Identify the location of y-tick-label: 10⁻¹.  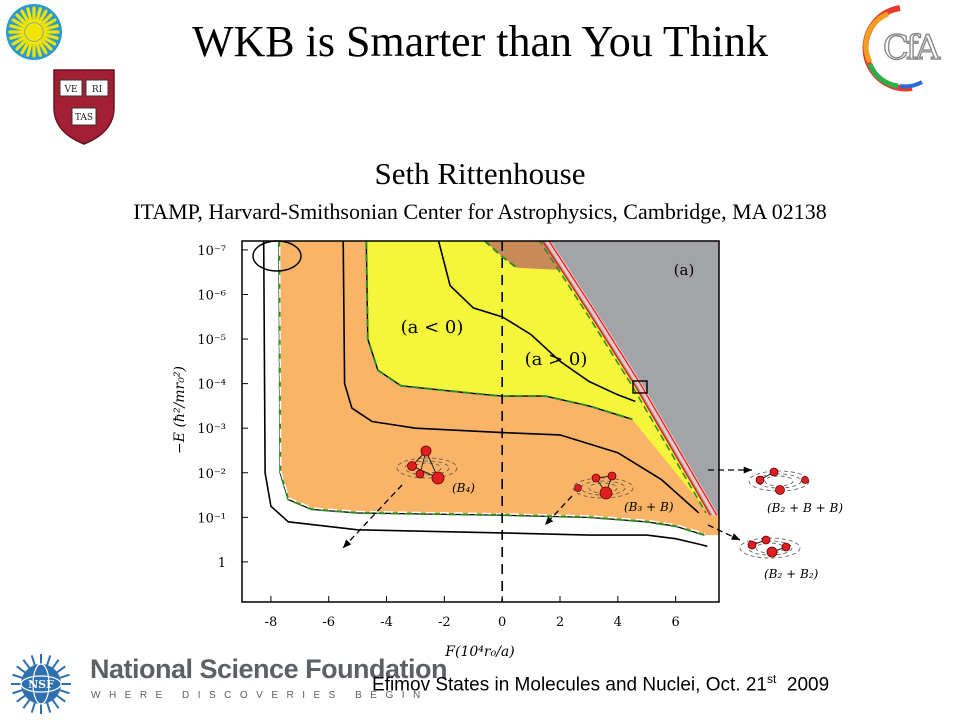
(211, 518).